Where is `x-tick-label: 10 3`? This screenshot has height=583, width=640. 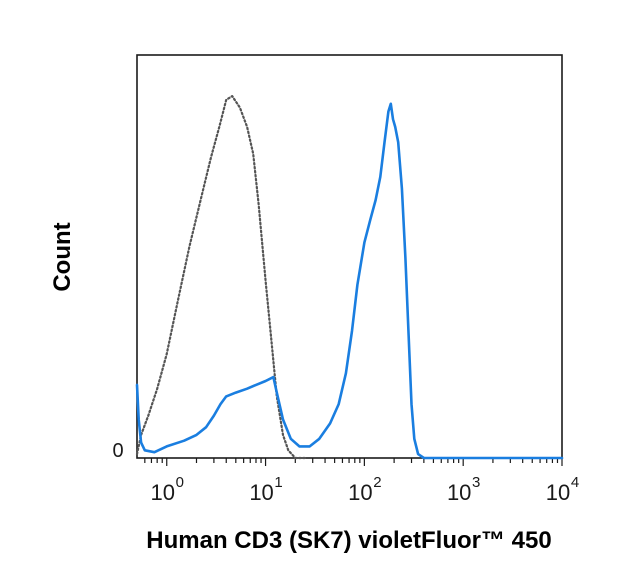 x-tick-label: 10 3 is located at coordinates (463, 489).